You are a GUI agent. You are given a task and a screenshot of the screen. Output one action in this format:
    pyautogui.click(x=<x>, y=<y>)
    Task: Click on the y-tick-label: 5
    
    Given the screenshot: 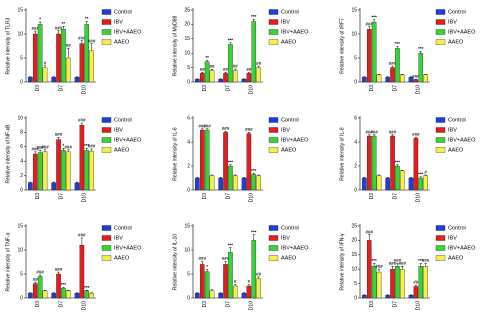 What is the action you would take?
    pyautogui.click(x=188, y=68)
    